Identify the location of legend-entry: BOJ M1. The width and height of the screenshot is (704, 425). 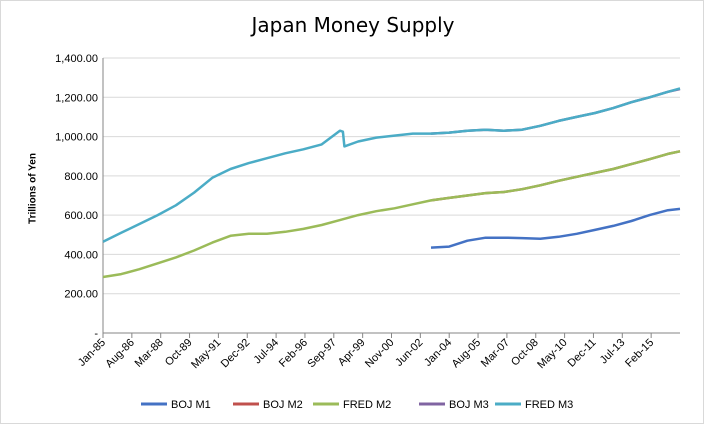
(191, 405).